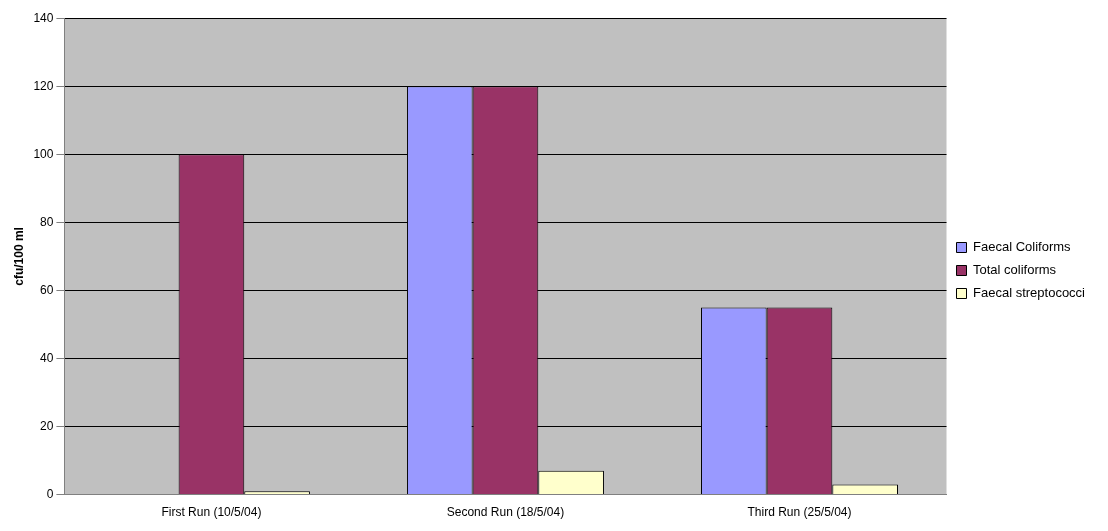 This screenshot has height=531, width=1108. I want to click on x-tick-label: First Run (10/5/04), so click(211, 512).